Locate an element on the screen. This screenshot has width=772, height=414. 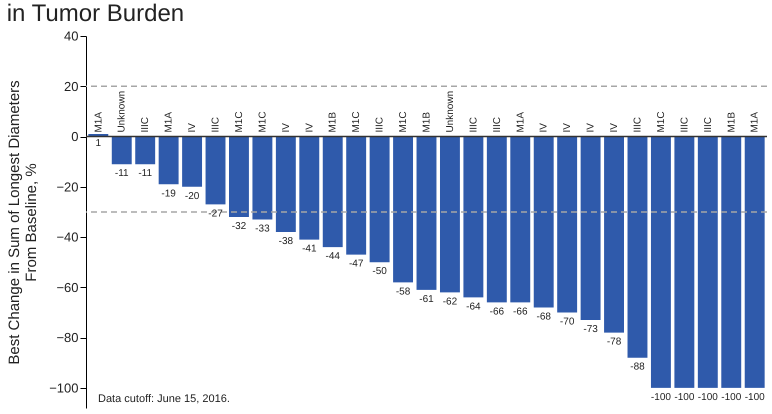
data-label: -61 is located at coordinates (426, 299).